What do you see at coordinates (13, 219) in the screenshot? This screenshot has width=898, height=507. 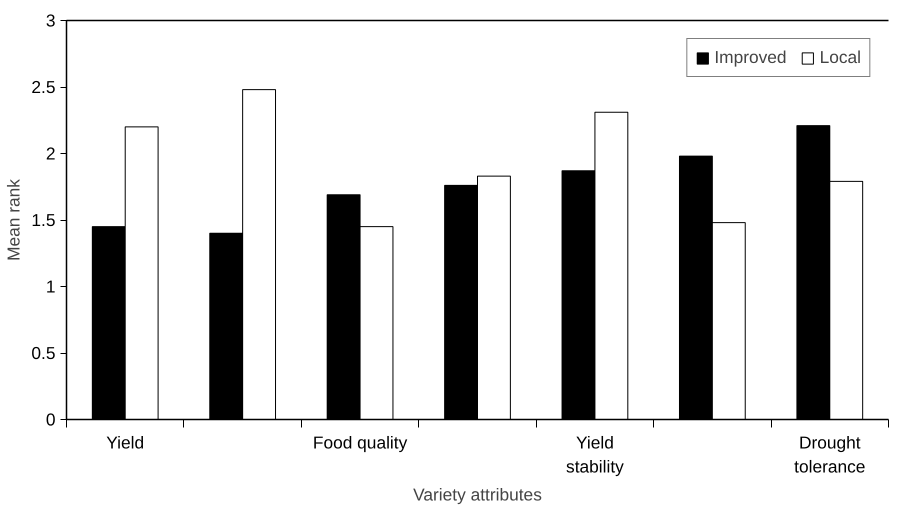 I see `y-axis-title: Mean rank` at bounding box center [13, 219].